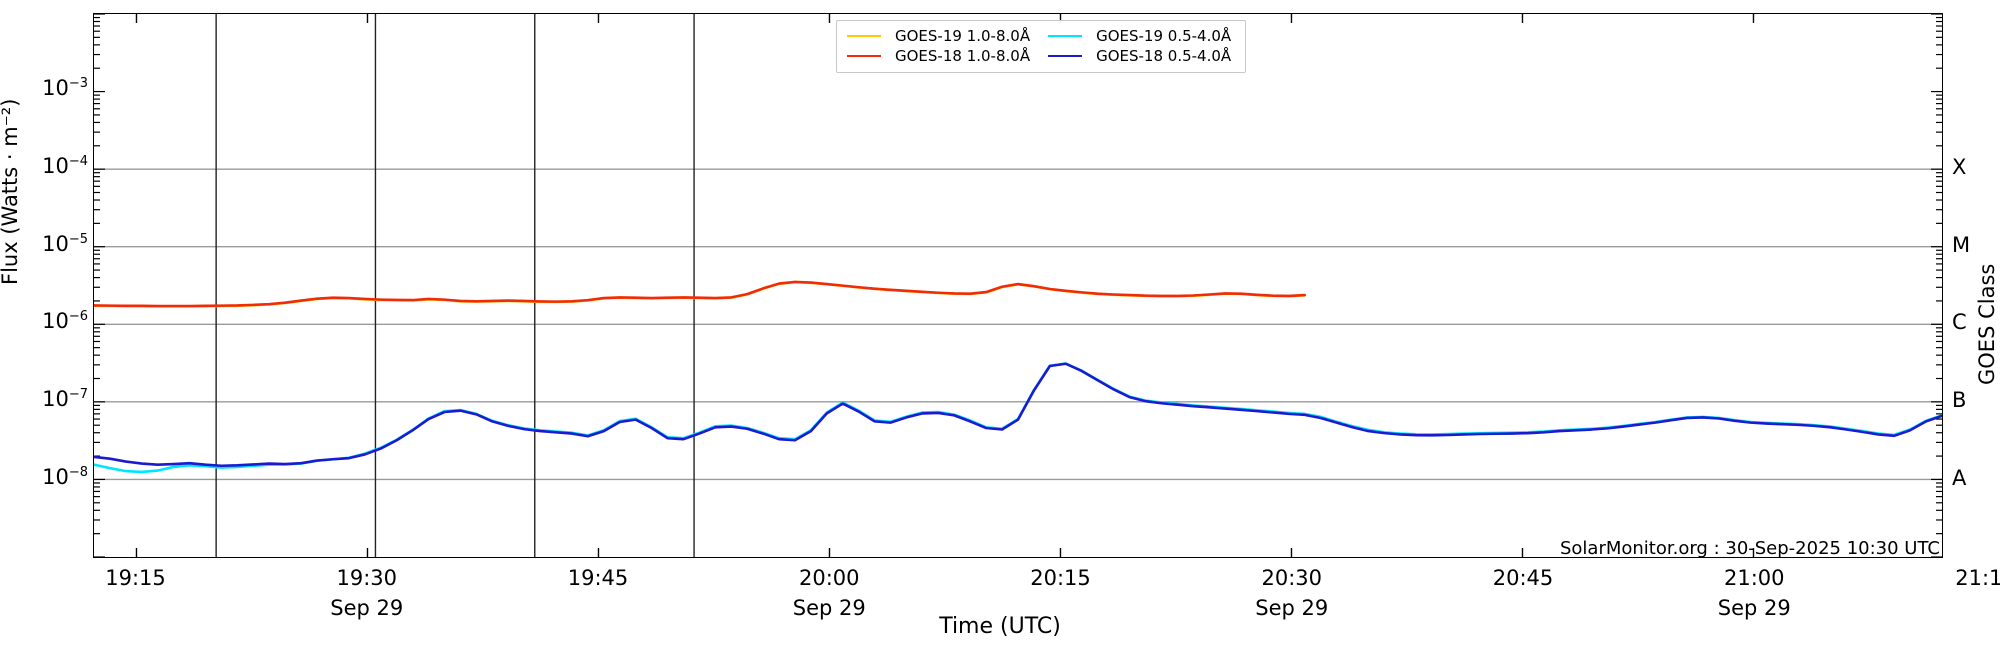 The height and width of the screenshot is (650, 2000). What do you see at coordinates (1749, 548) in the screenshot?
I see `attribution-text: SolarMonitor.org : 30-Sep-2025 10:30 UTC` at bounding box center [1749, 548].